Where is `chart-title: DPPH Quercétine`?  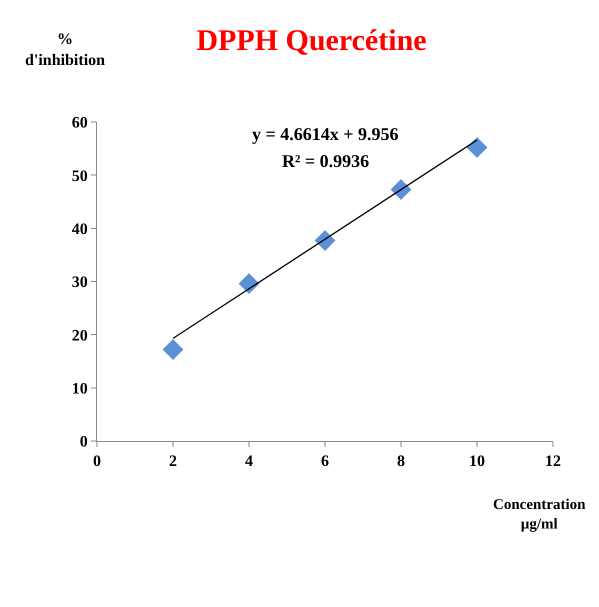
chart-title: DPPH Quercétine is located at coordinates (311, 40).